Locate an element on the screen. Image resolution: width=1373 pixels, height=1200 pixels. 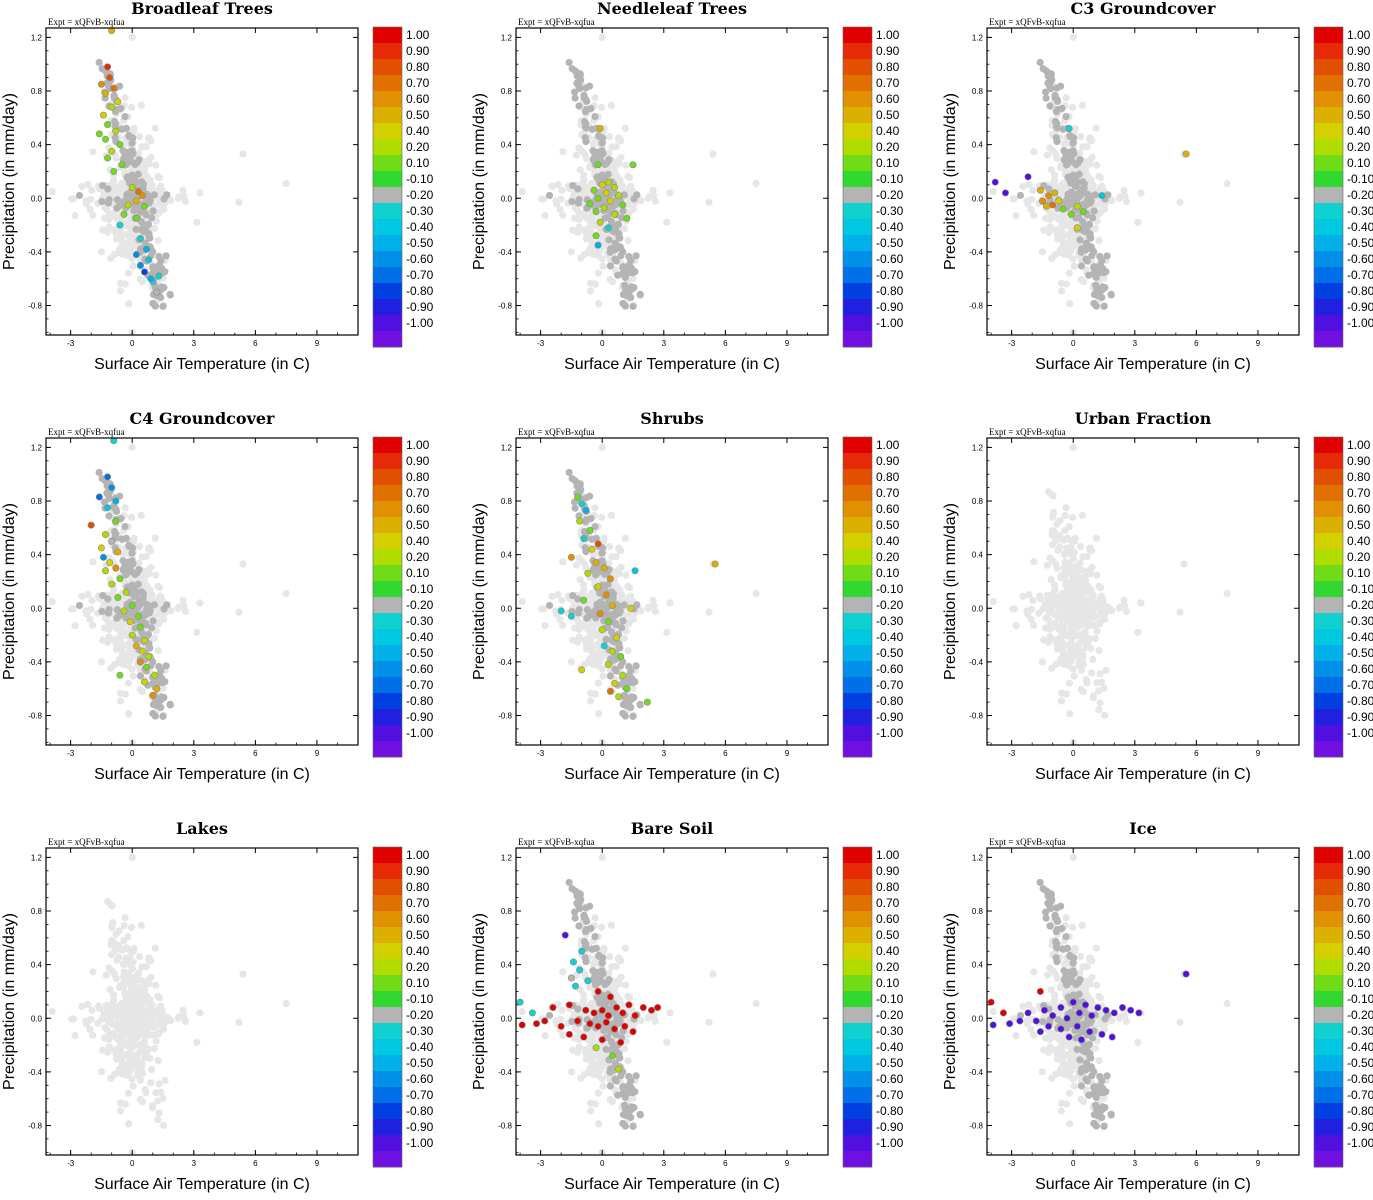
x-tick-label: 3 is located at coordinates (194, 753).